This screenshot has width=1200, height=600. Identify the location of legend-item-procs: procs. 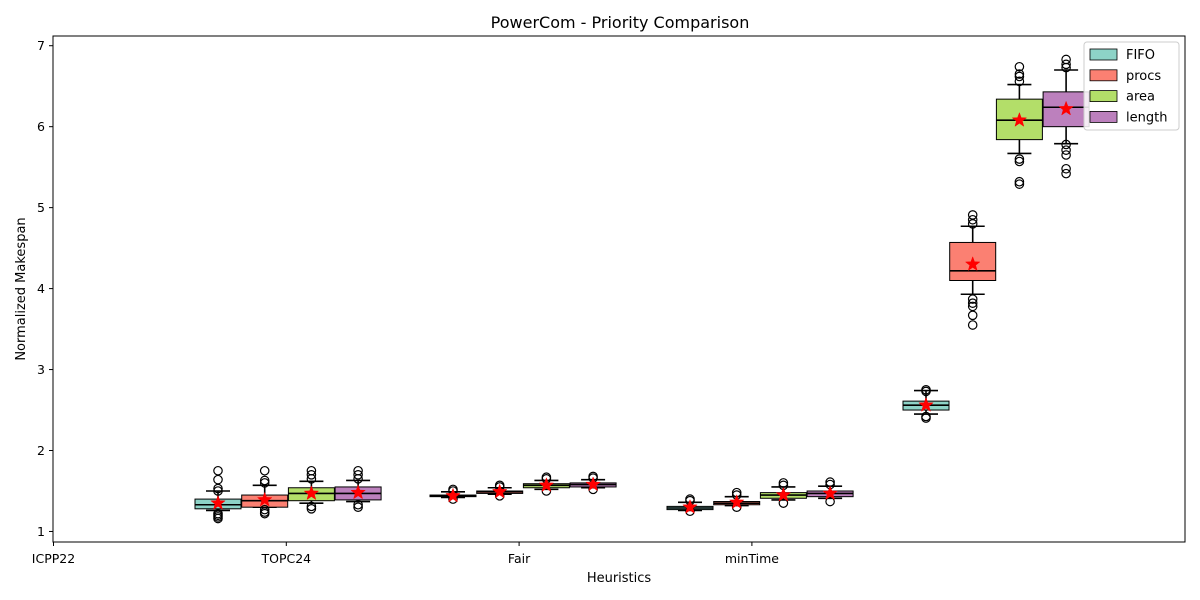
(1125, 76).